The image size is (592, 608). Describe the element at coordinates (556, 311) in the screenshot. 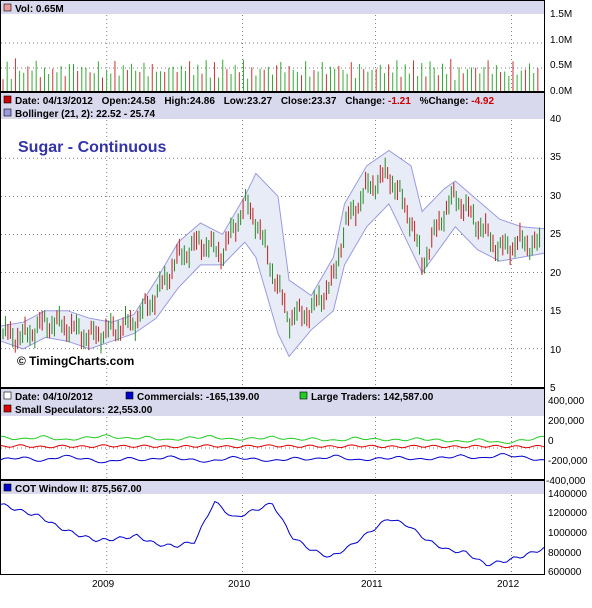

I see `price-tick-15: 15` at that location.